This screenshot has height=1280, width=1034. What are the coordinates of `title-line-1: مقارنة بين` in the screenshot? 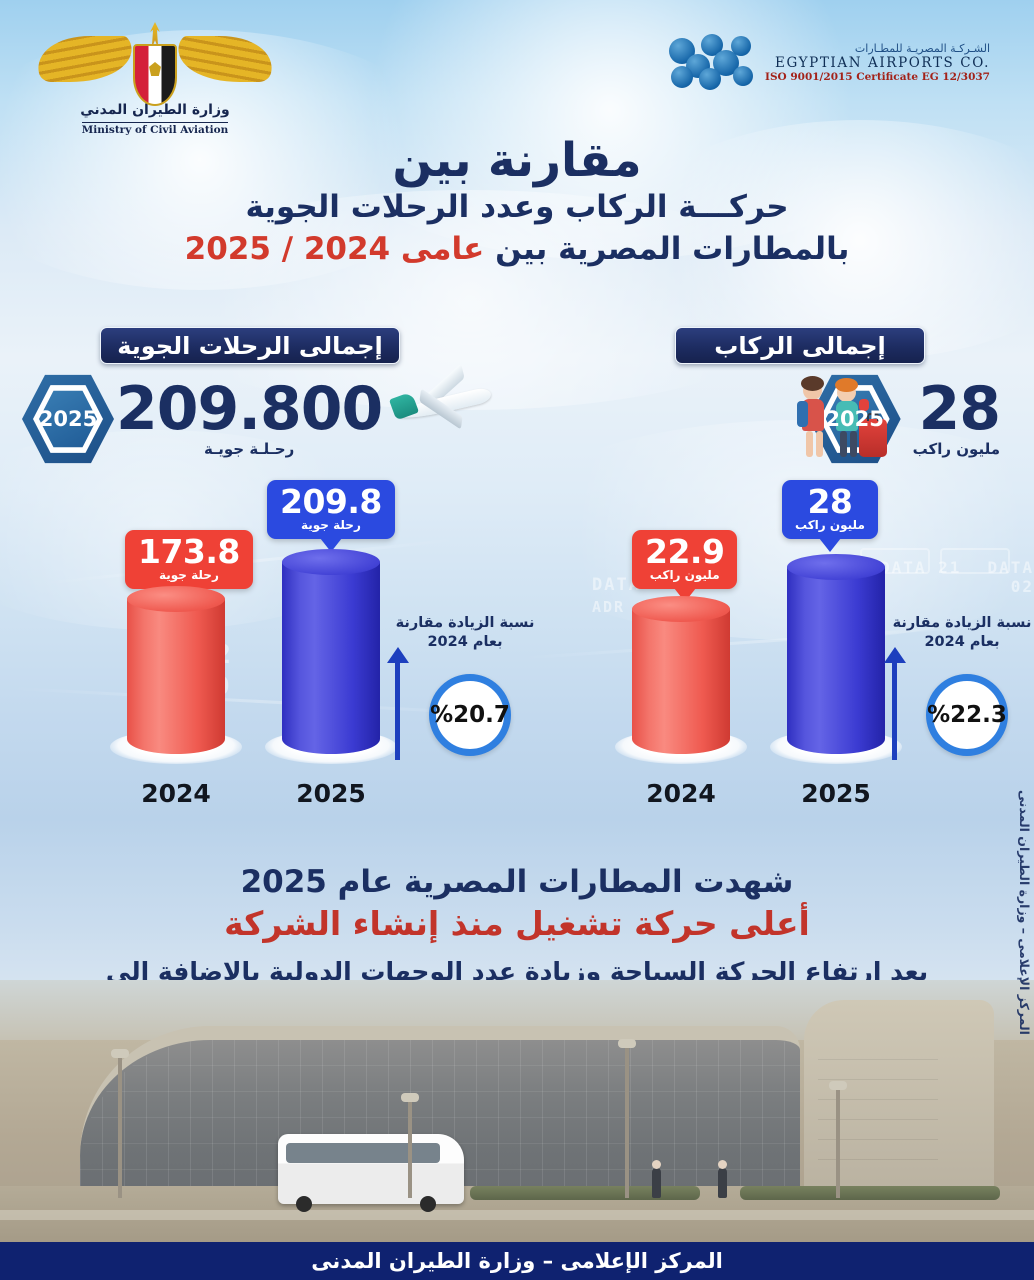 It's located at (517, 160).